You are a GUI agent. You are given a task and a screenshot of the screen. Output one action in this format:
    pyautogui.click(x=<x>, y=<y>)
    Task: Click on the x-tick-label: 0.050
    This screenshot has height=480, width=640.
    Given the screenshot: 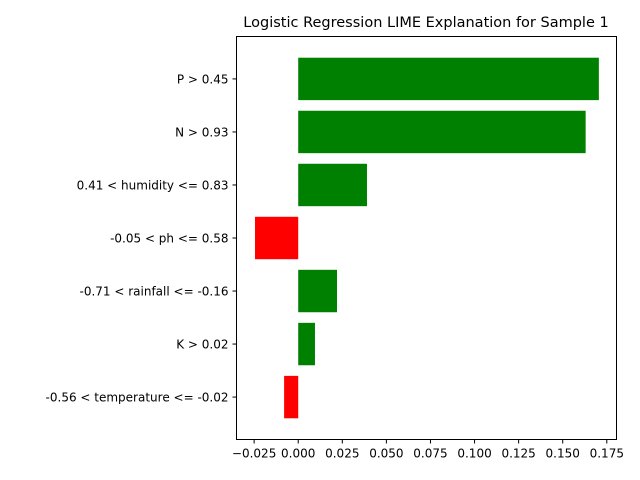 What is the action you would take?
    pyautogui.click(x=386, y=454)
    